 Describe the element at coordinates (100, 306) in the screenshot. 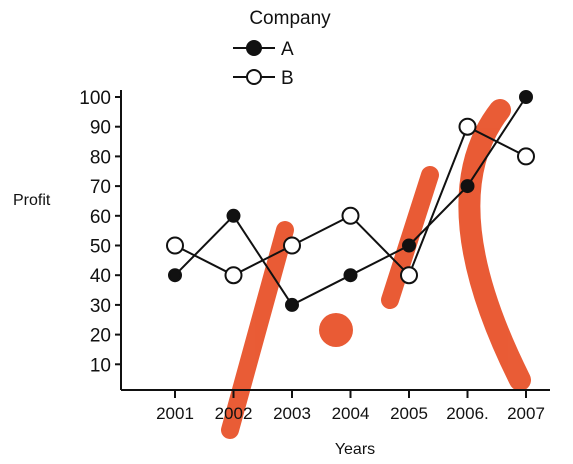

I see `y-tick-label: 30` at that location.